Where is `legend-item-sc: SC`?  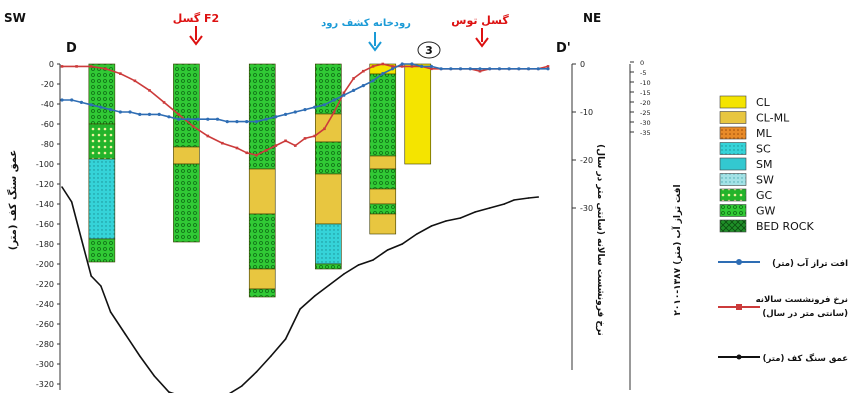
legend-item-sc: SC is located at coordinates (745, 149).